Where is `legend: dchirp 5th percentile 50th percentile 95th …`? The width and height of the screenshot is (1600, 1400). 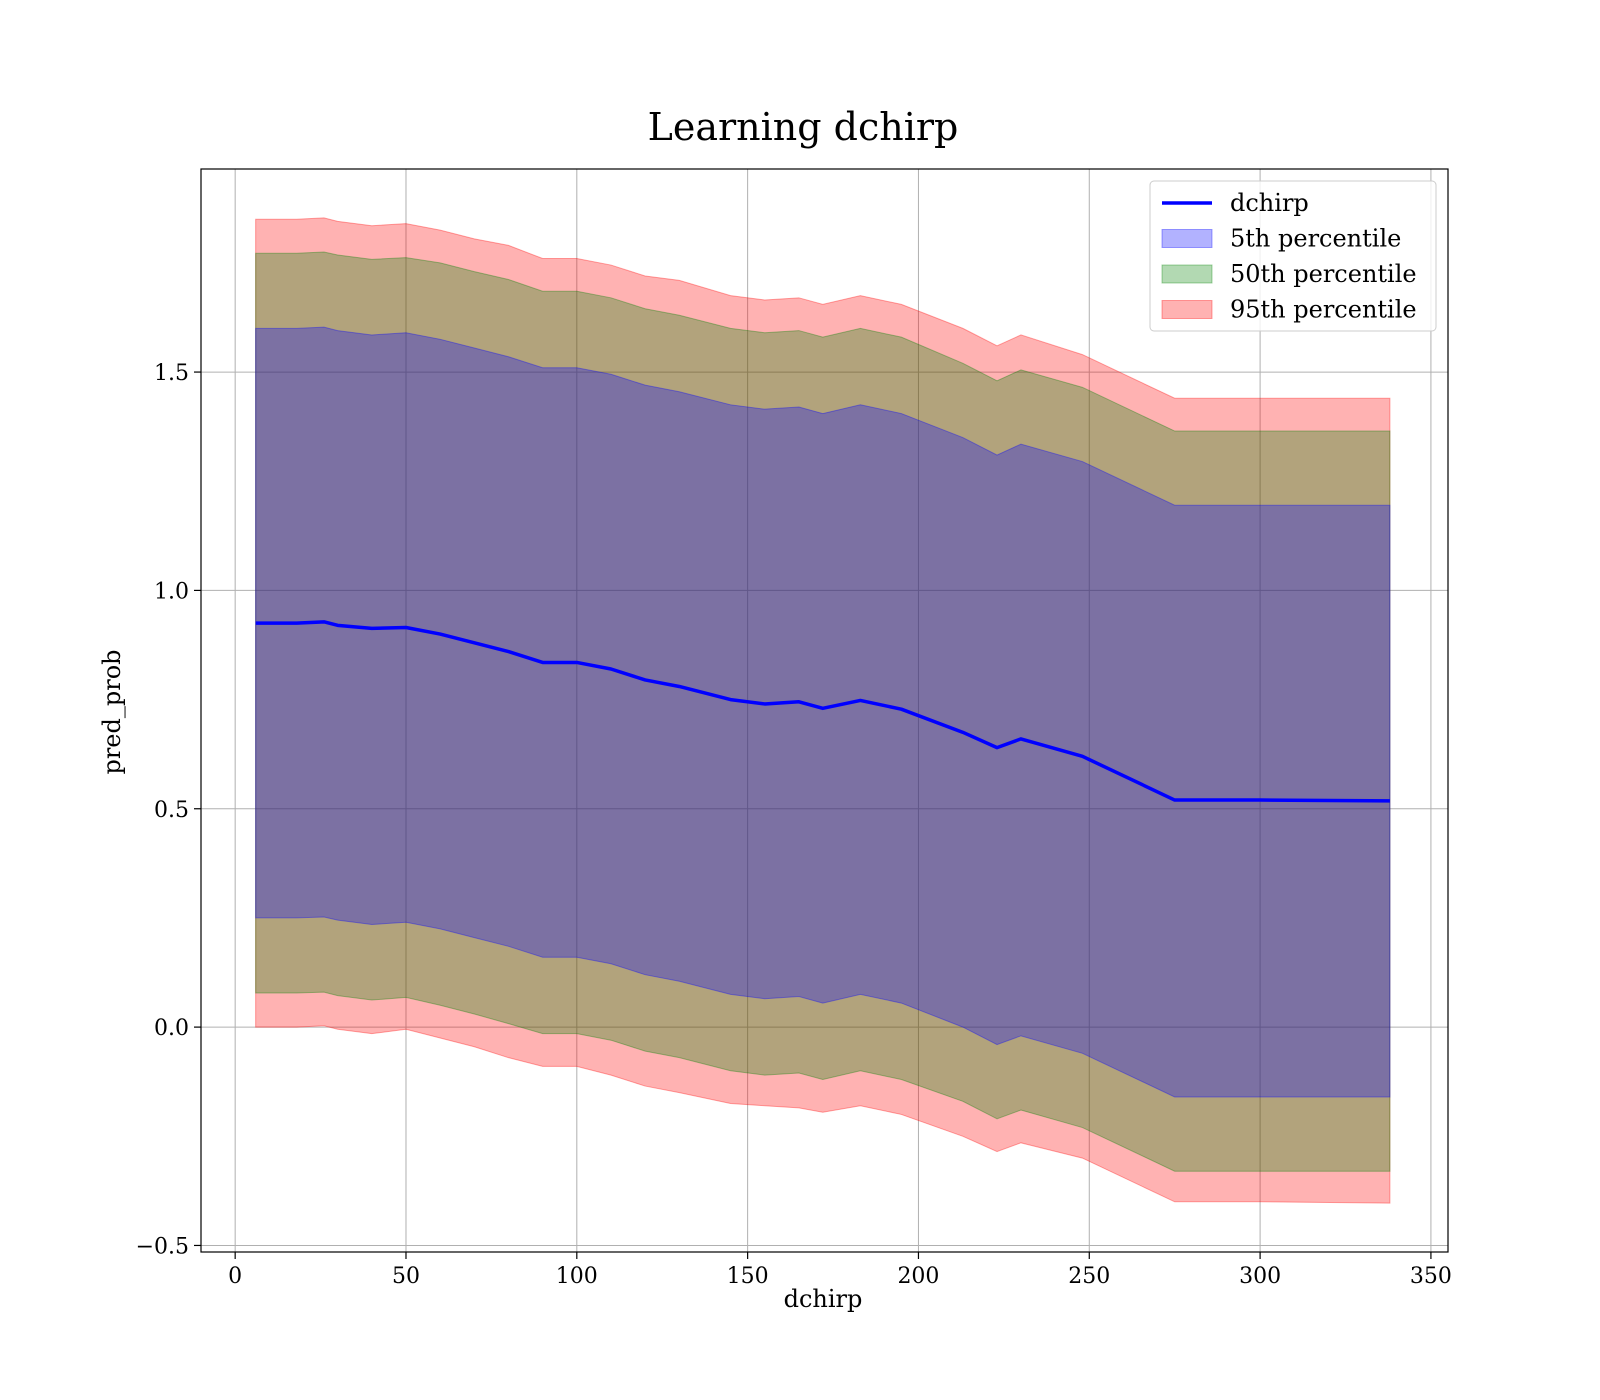 legend: dchirp 5th percentile 50th percentile 95th … is located at coordinates (1293, 256).